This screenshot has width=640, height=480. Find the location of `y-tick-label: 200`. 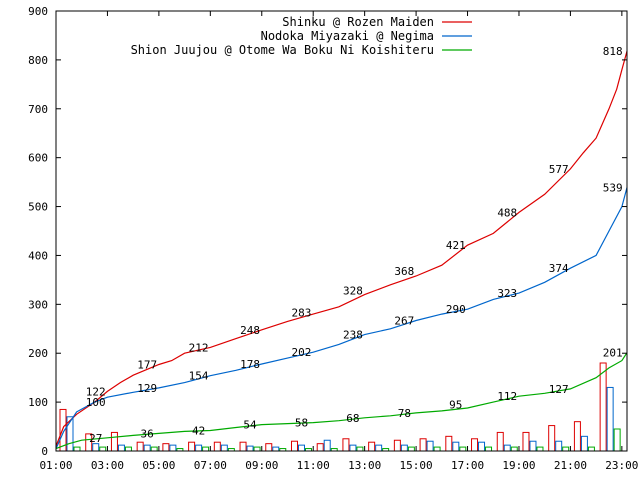

y-tick-label: 200 is located at coordinates (38, 353).